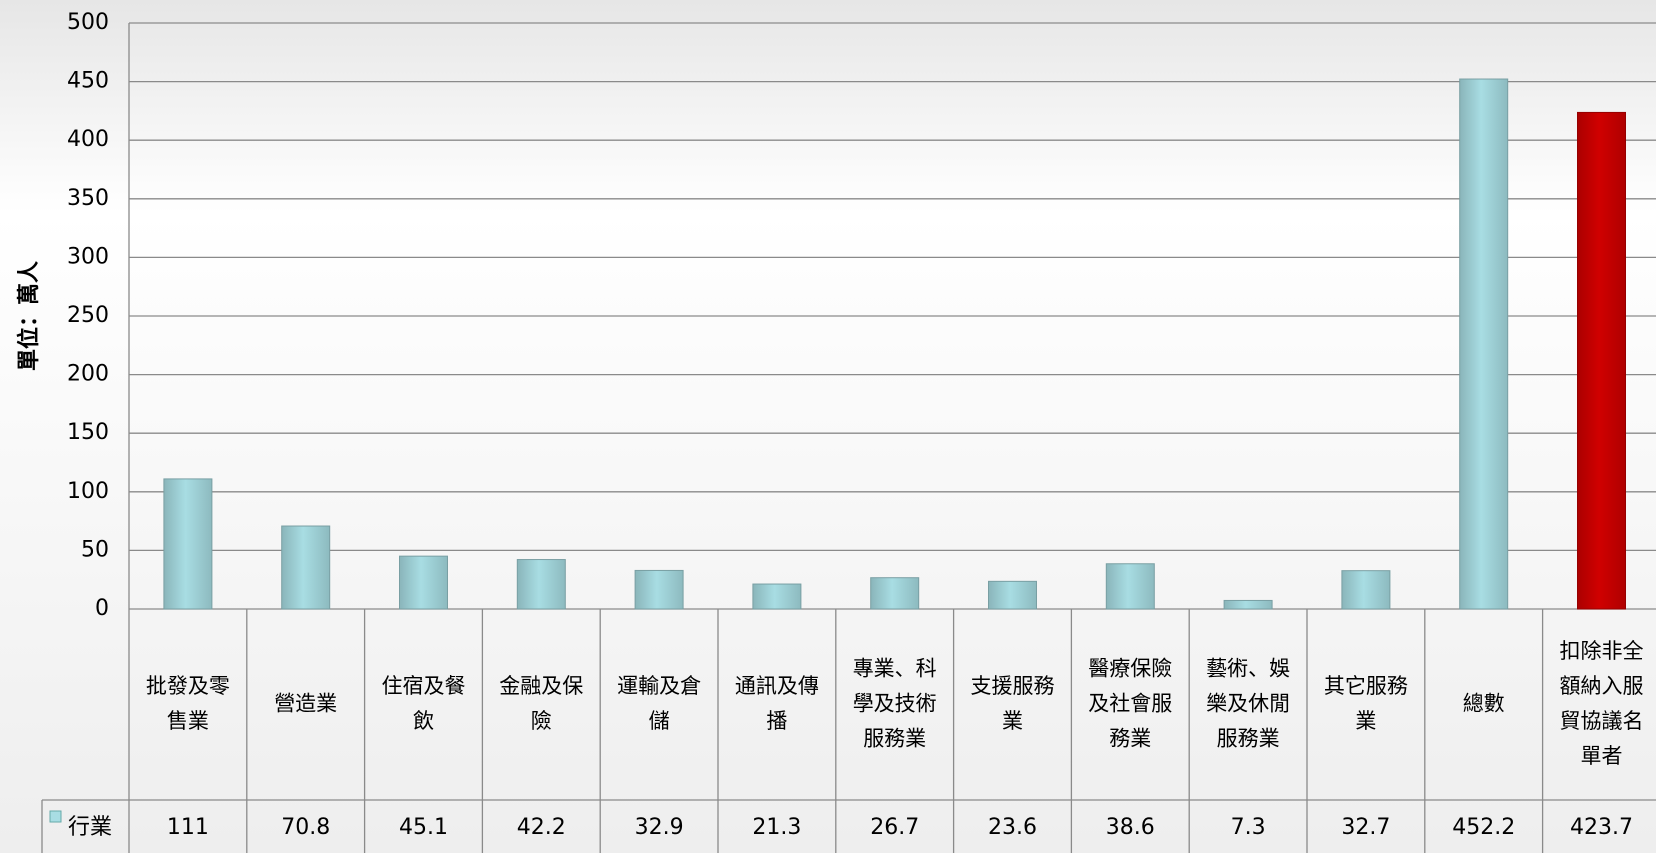 The width and height of the screenshot is (1656, 853). I want to click on y-tick-label: 450, so click(88, 81).